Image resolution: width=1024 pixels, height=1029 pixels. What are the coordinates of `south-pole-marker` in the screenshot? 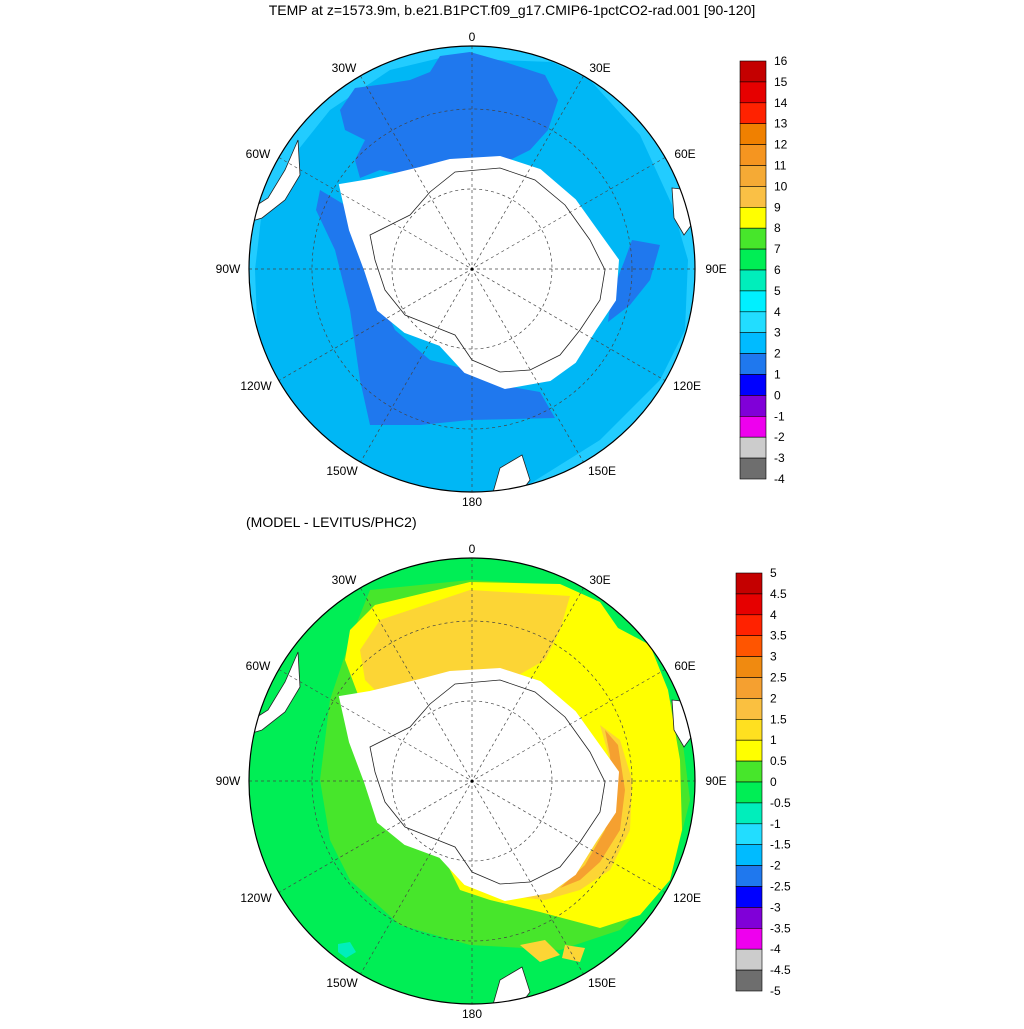 It's located at (472, 269).